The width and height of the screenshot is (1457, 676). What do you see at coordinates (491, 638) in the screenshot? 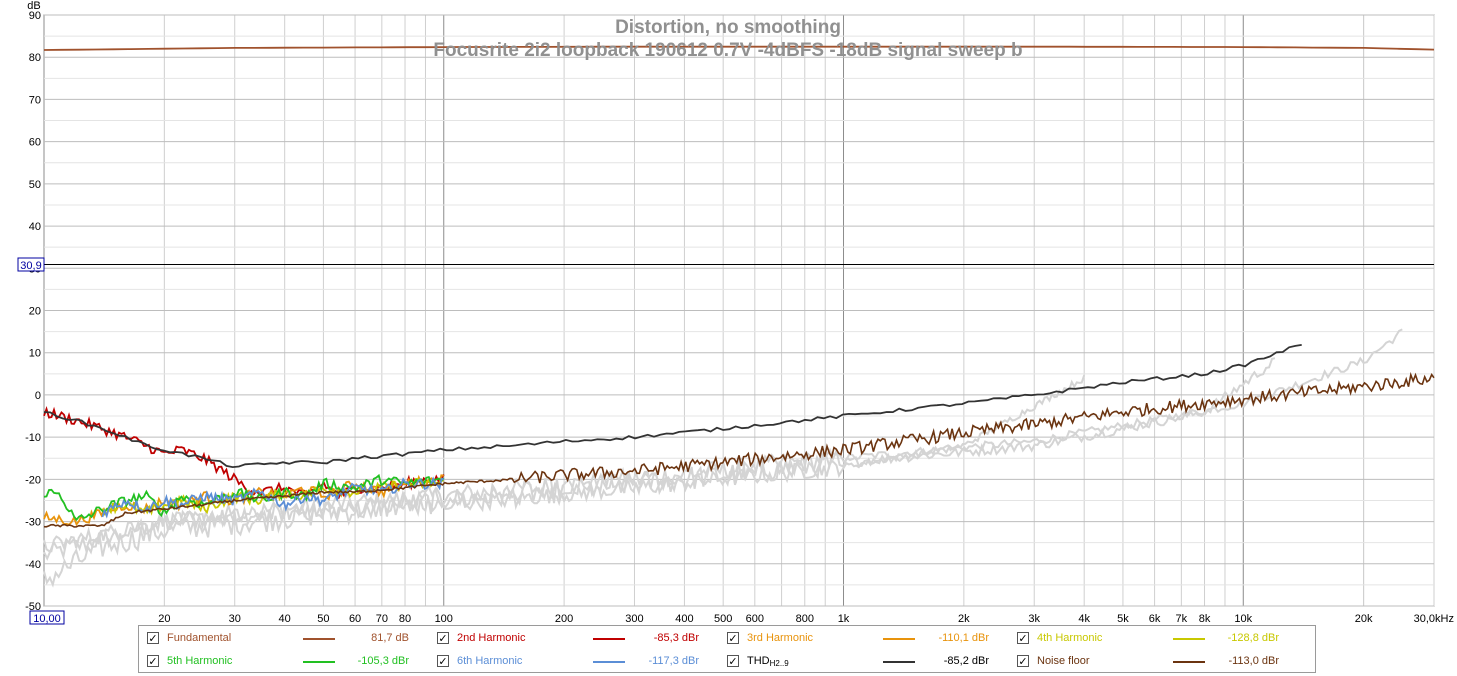
I see `legend-label: 2nd Harmonic` at bounding box center [491, 638].